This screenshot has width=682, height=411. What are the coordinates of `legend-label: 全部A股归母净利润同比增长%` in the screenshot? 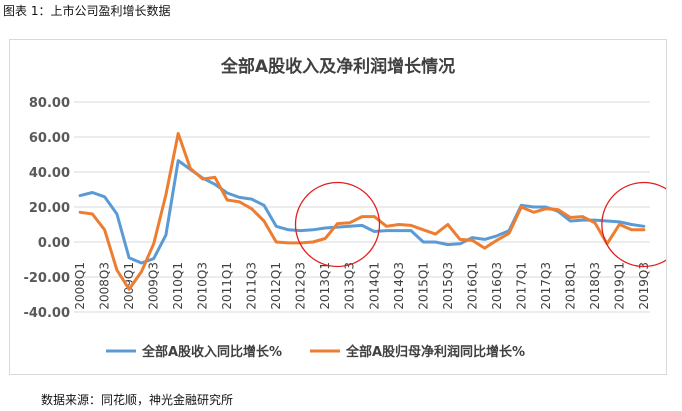 It's located at (435, 352).